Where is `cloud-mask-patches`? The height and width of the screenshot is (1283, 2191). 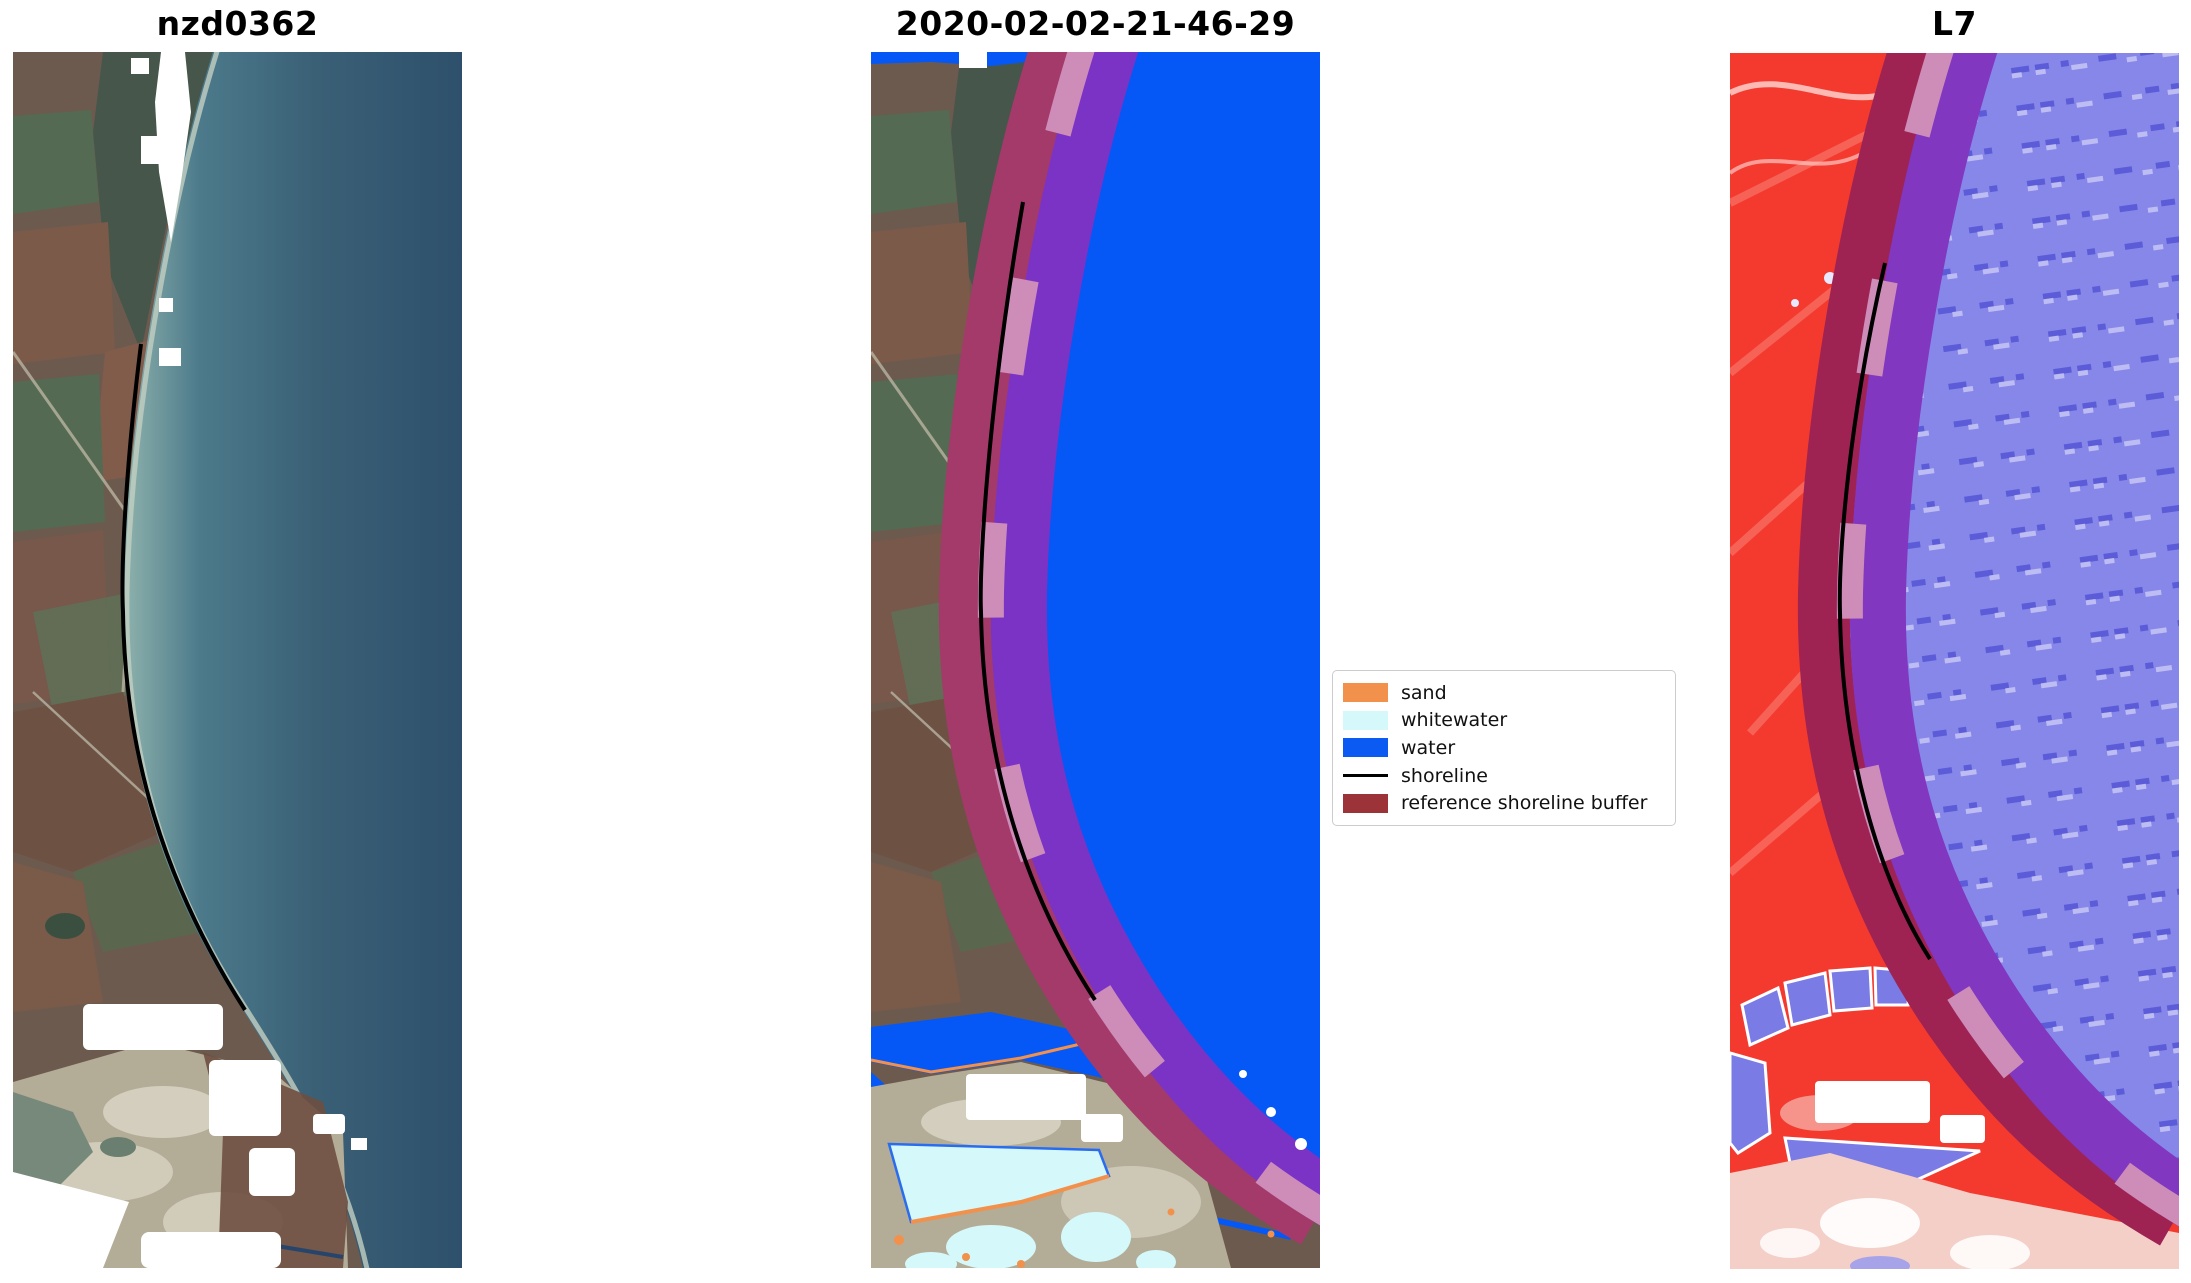
cloud-mask-patches is located at coordinates (1133, 601).